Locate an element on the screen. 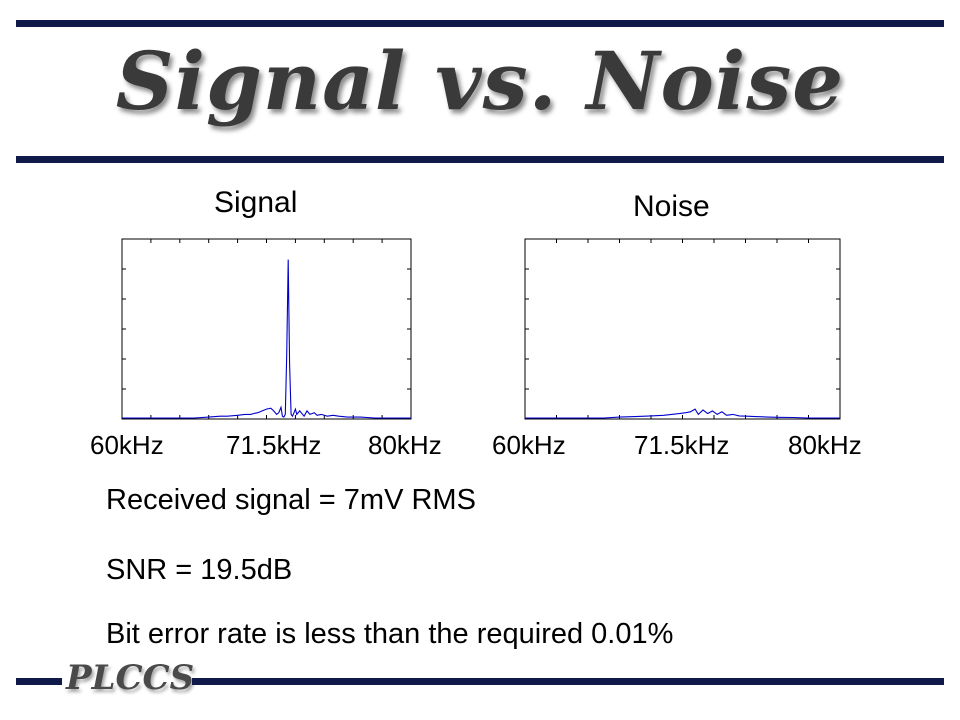 Image resolution: width=960 pixels, height=720 pixels. noise-x-tick-label: 60kHz is located at coordinates (529, 445).